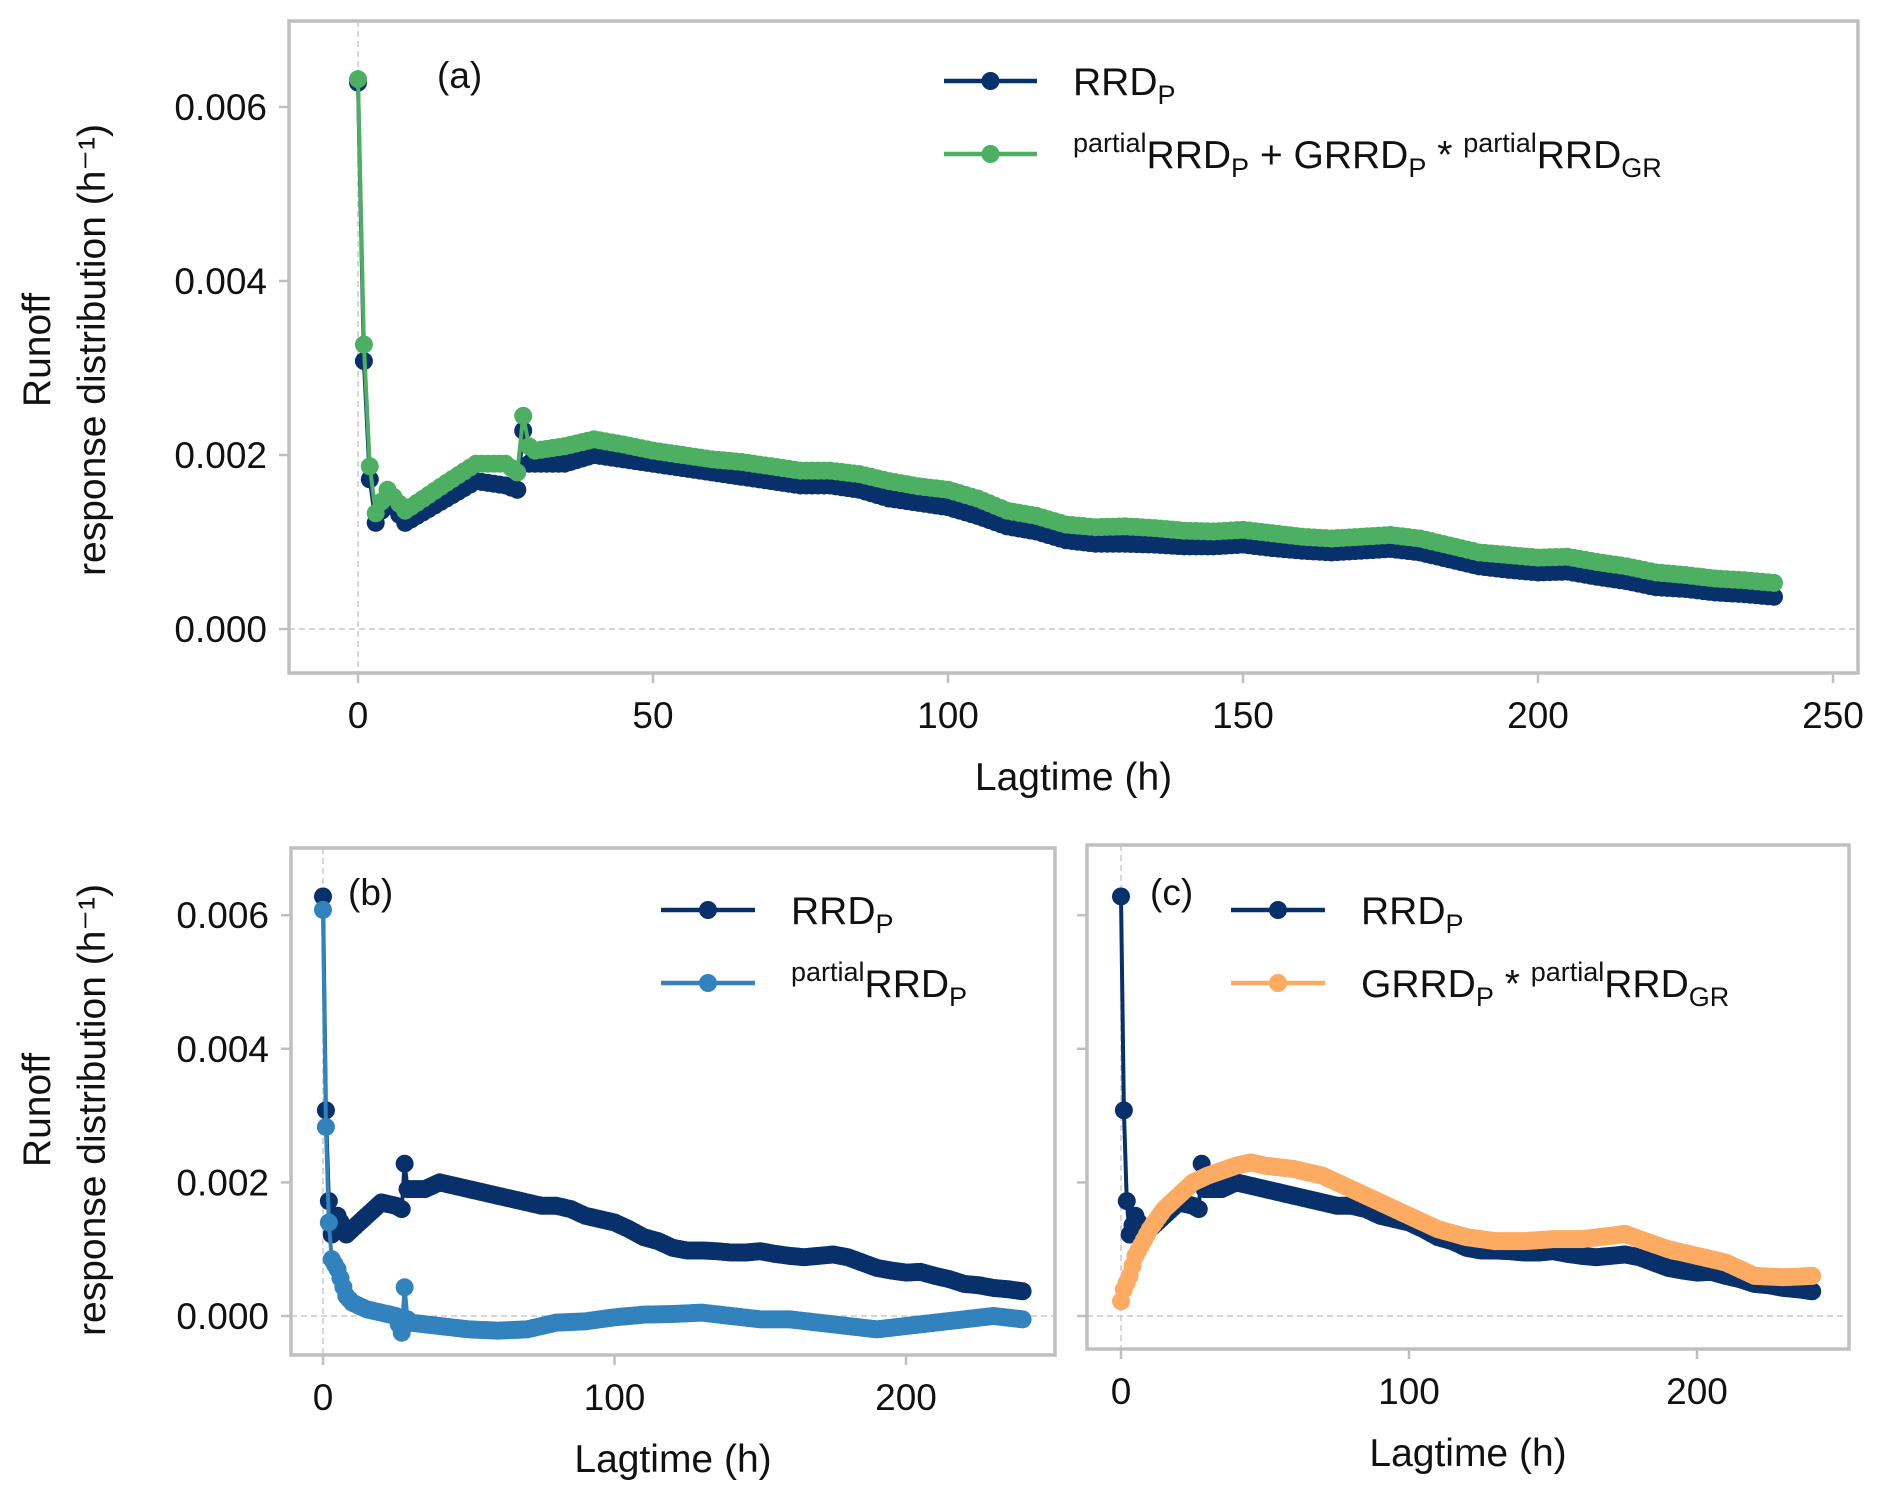 The width and height of the screenshot is (1892, 1508). I want to click on legend-label-part: GRRD, so click(1418, 984).